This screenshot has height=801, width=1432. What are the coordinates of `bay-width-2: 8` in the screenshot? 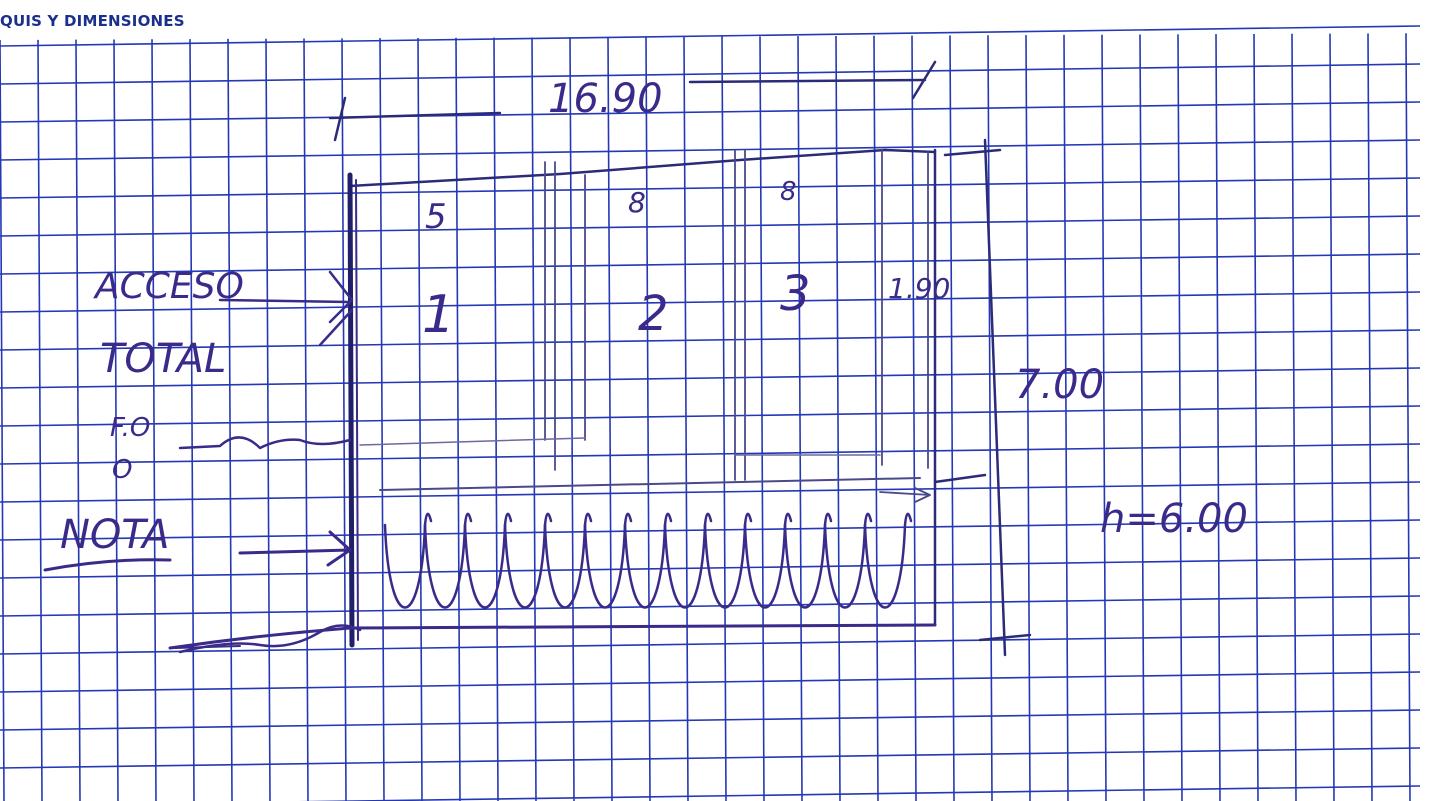 It's located at (637, 202).